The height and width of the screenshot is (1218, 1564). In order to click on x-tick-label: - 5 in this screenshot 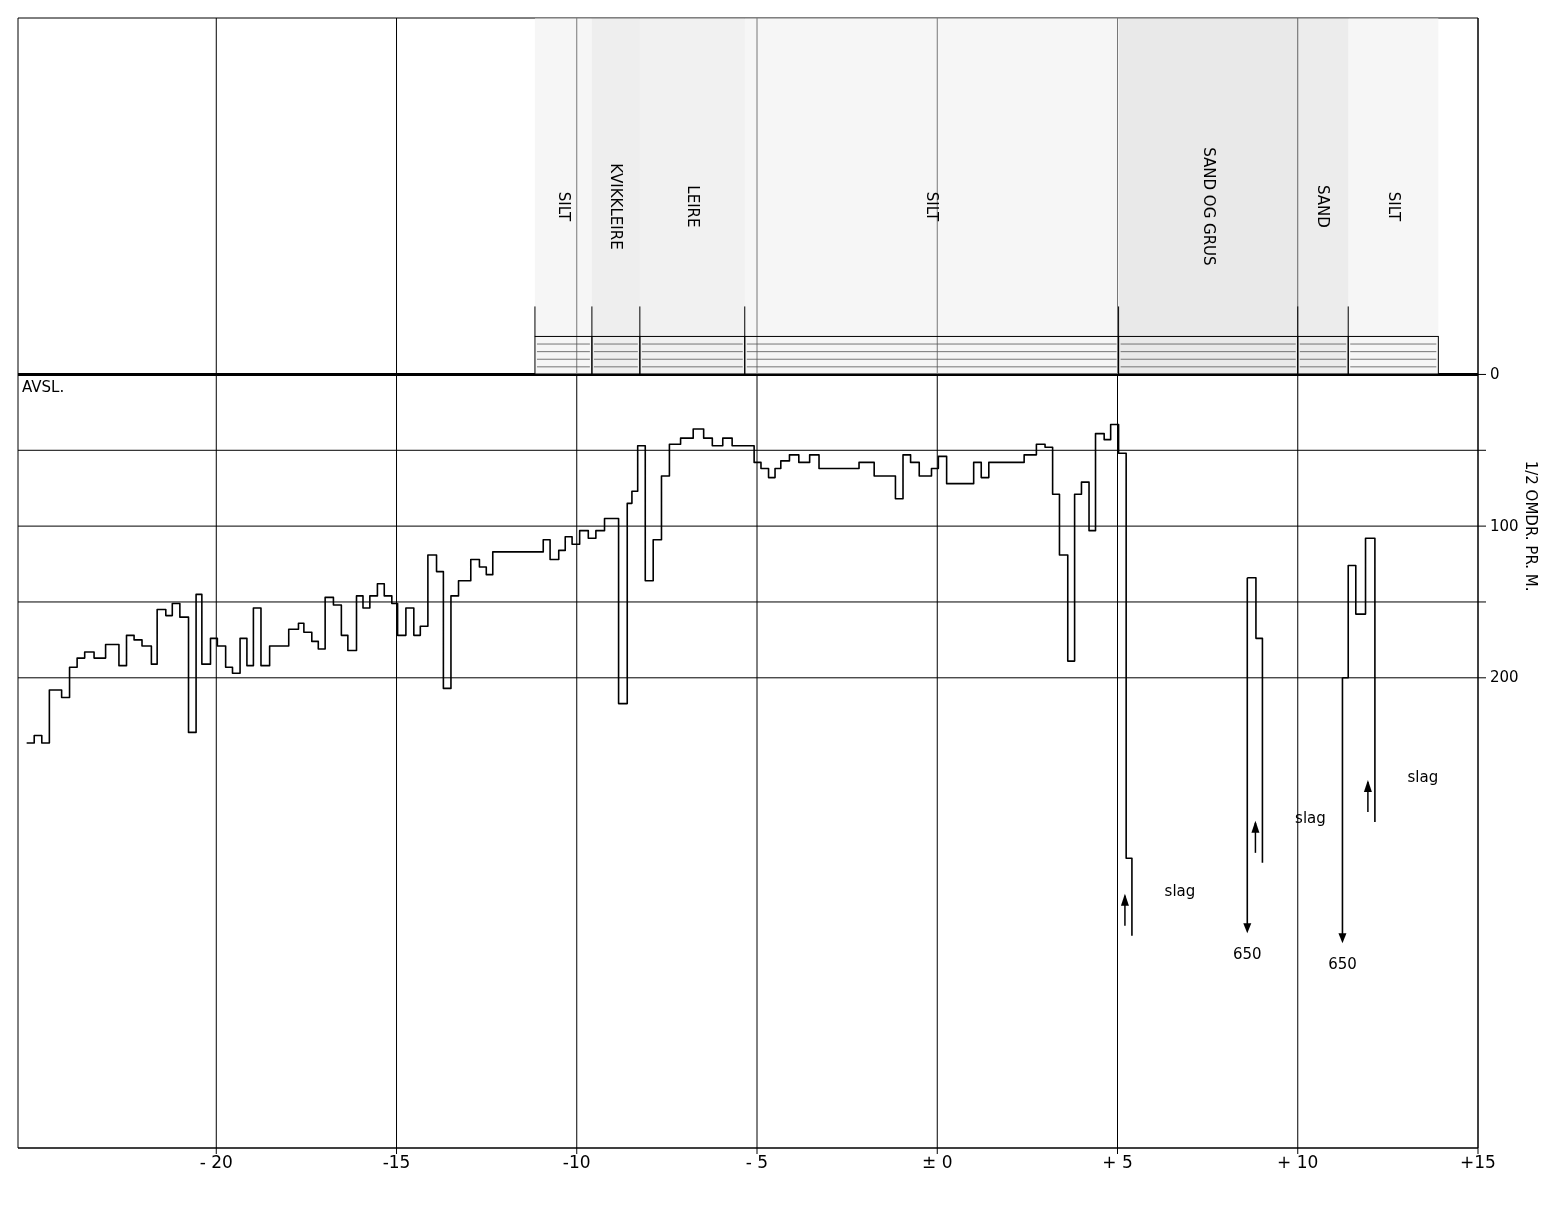, I will do `click(757, 1162)`.